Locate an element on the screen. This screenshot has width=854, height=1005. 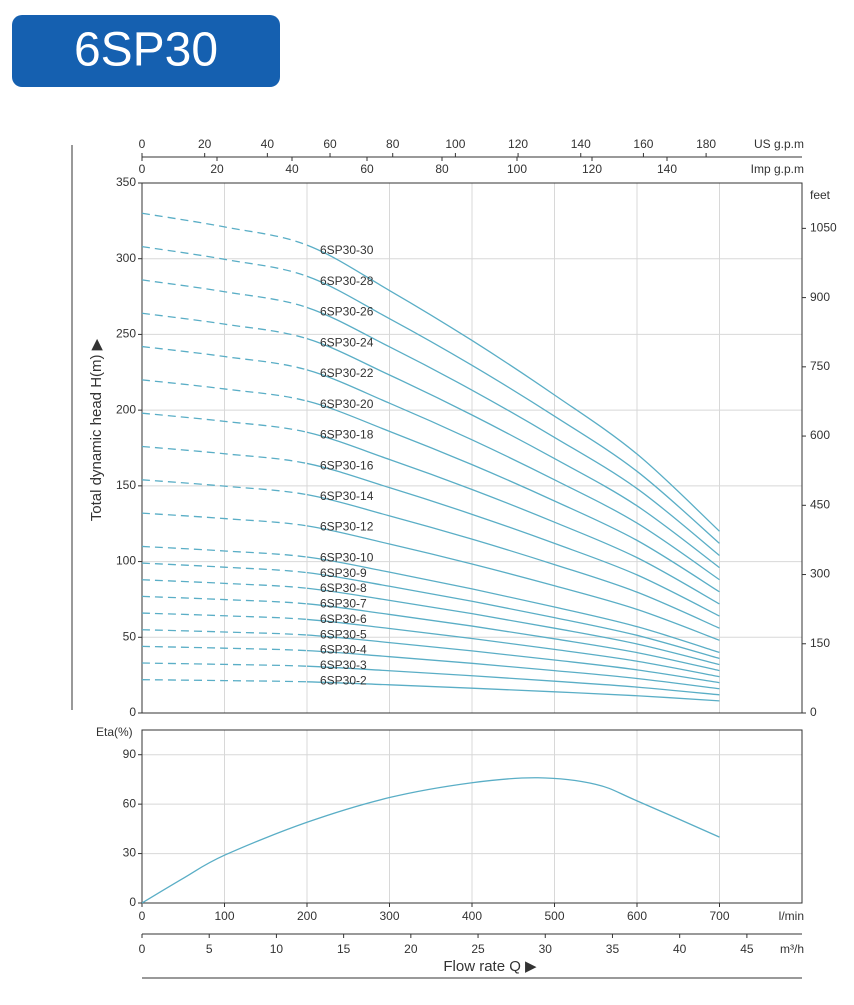
y2-axis-label: feet is located at coordinates (820, 195).